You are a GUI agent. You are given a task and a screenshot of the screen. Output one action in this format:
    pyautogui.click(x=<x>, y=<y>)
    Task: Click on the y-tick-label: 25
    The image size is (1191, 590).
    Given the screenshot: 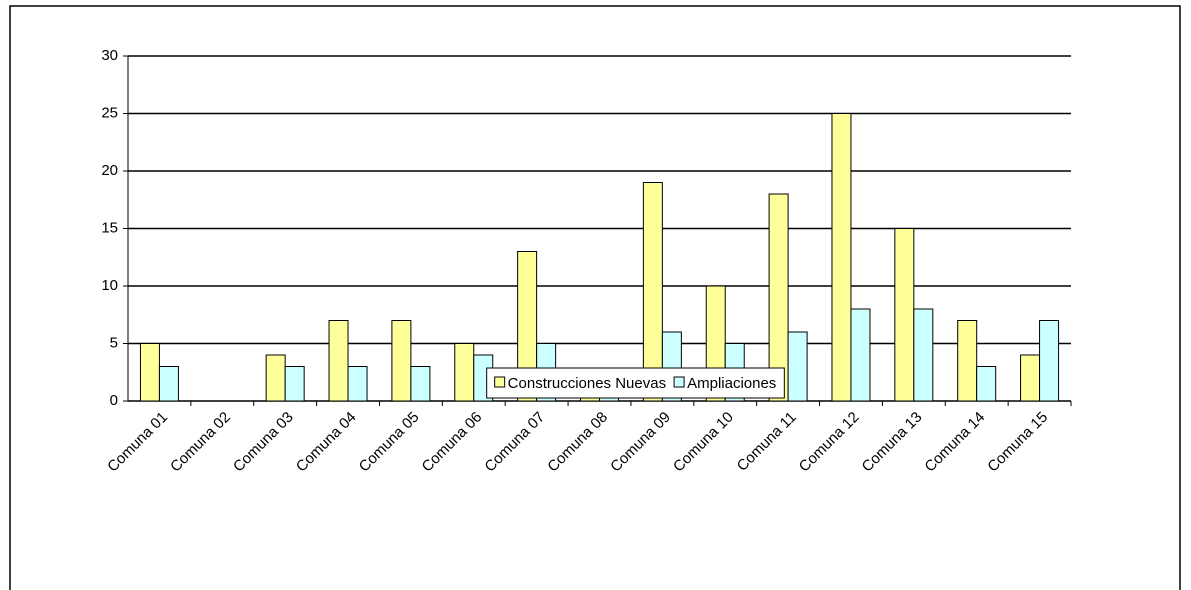 What is the action you would take?
    pyautogui.click(x=109, y=112)
    